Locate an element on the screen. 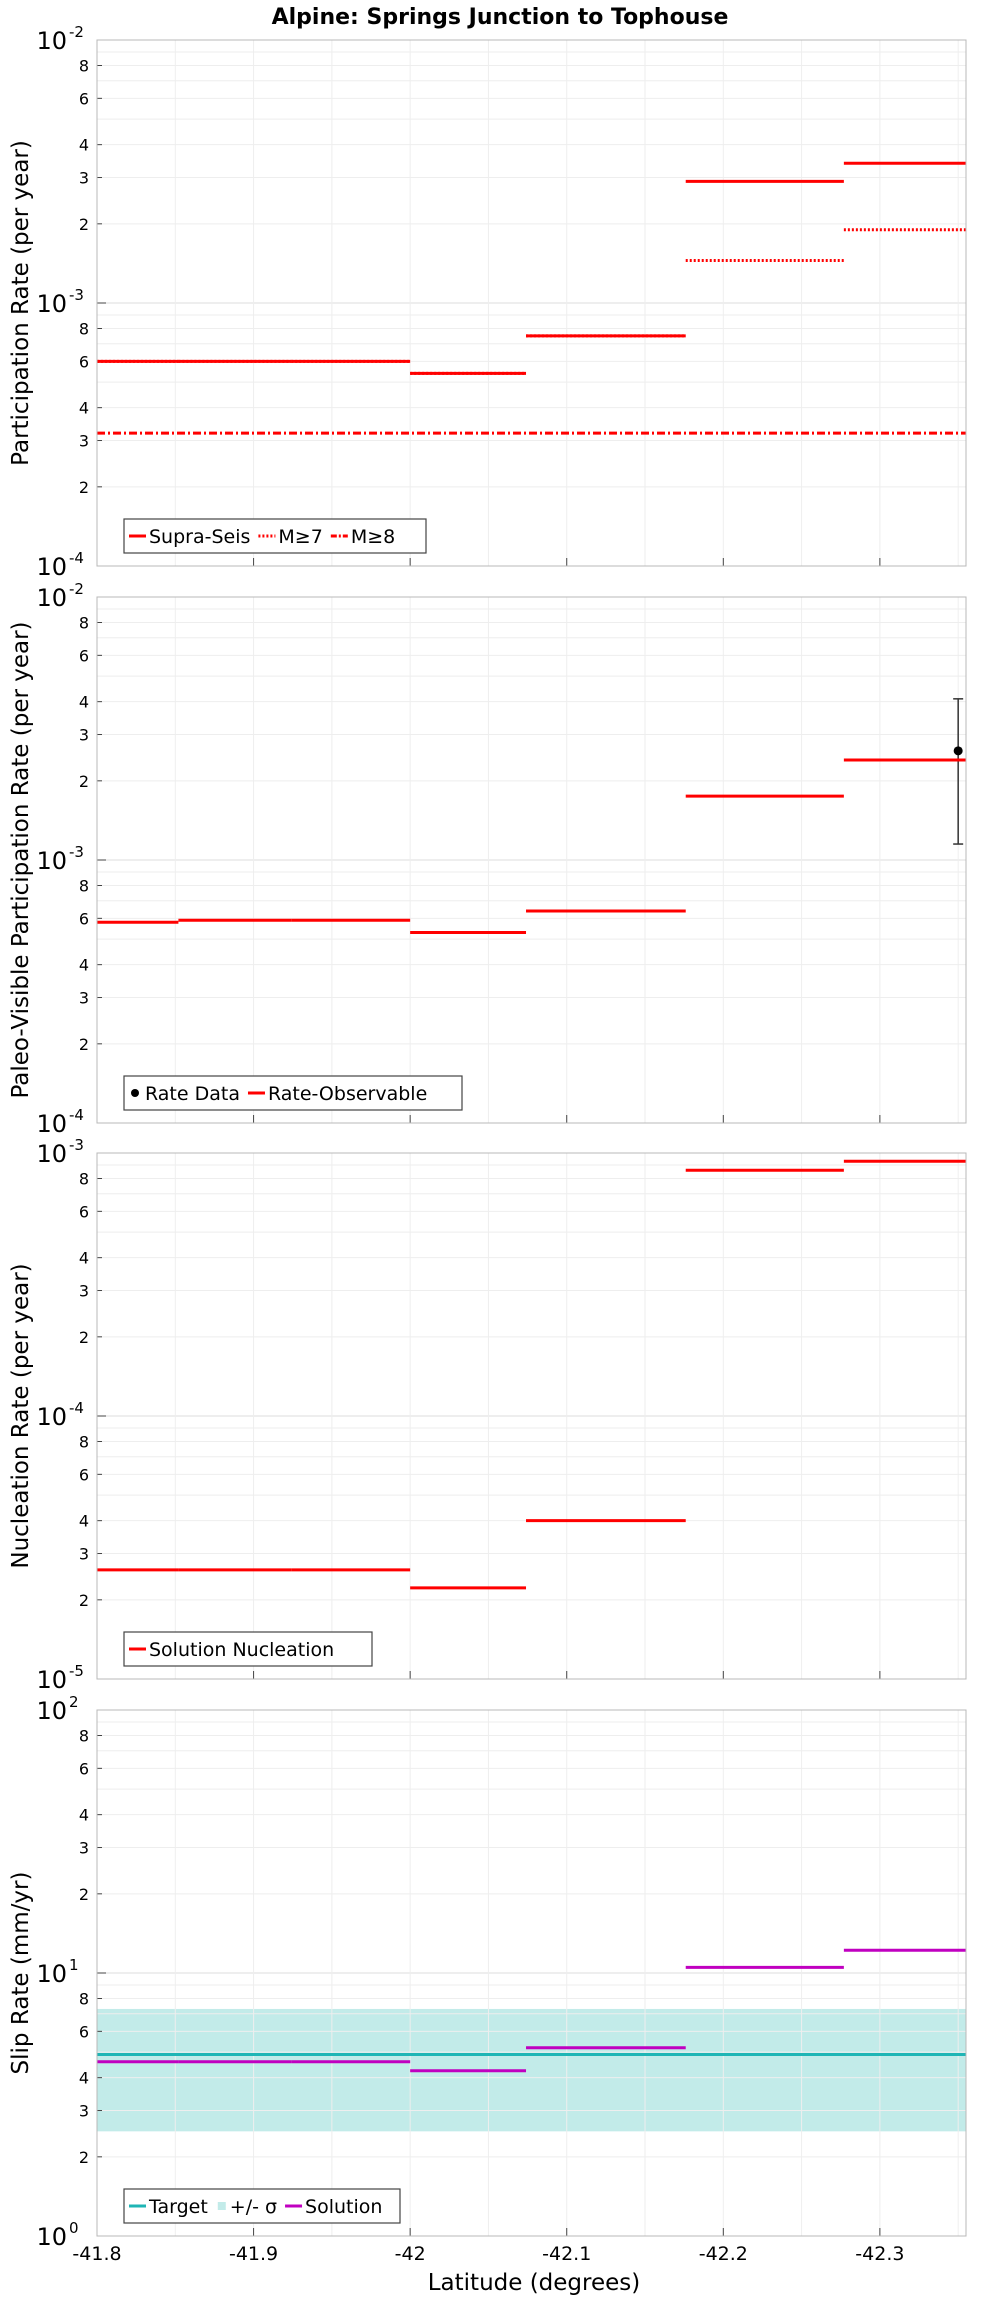 The width and height of the screenshot is (1000, 2305). legend-label: Solution is located at coordinates (343, 2207).